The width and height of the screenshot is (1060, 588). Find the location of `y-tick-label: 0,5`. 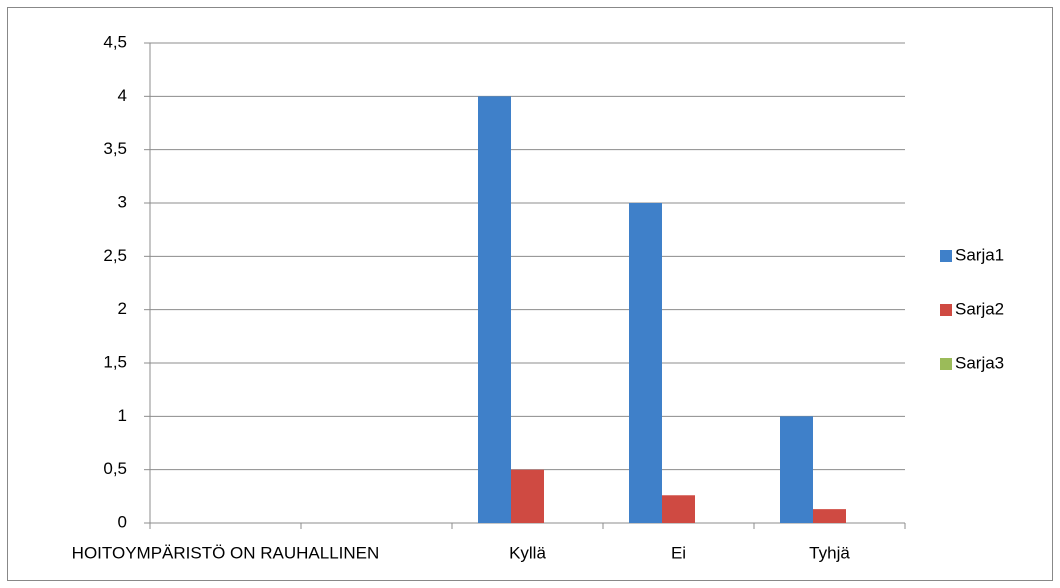

y-tick-label: 0,5 is located at coordinates (115, 468).